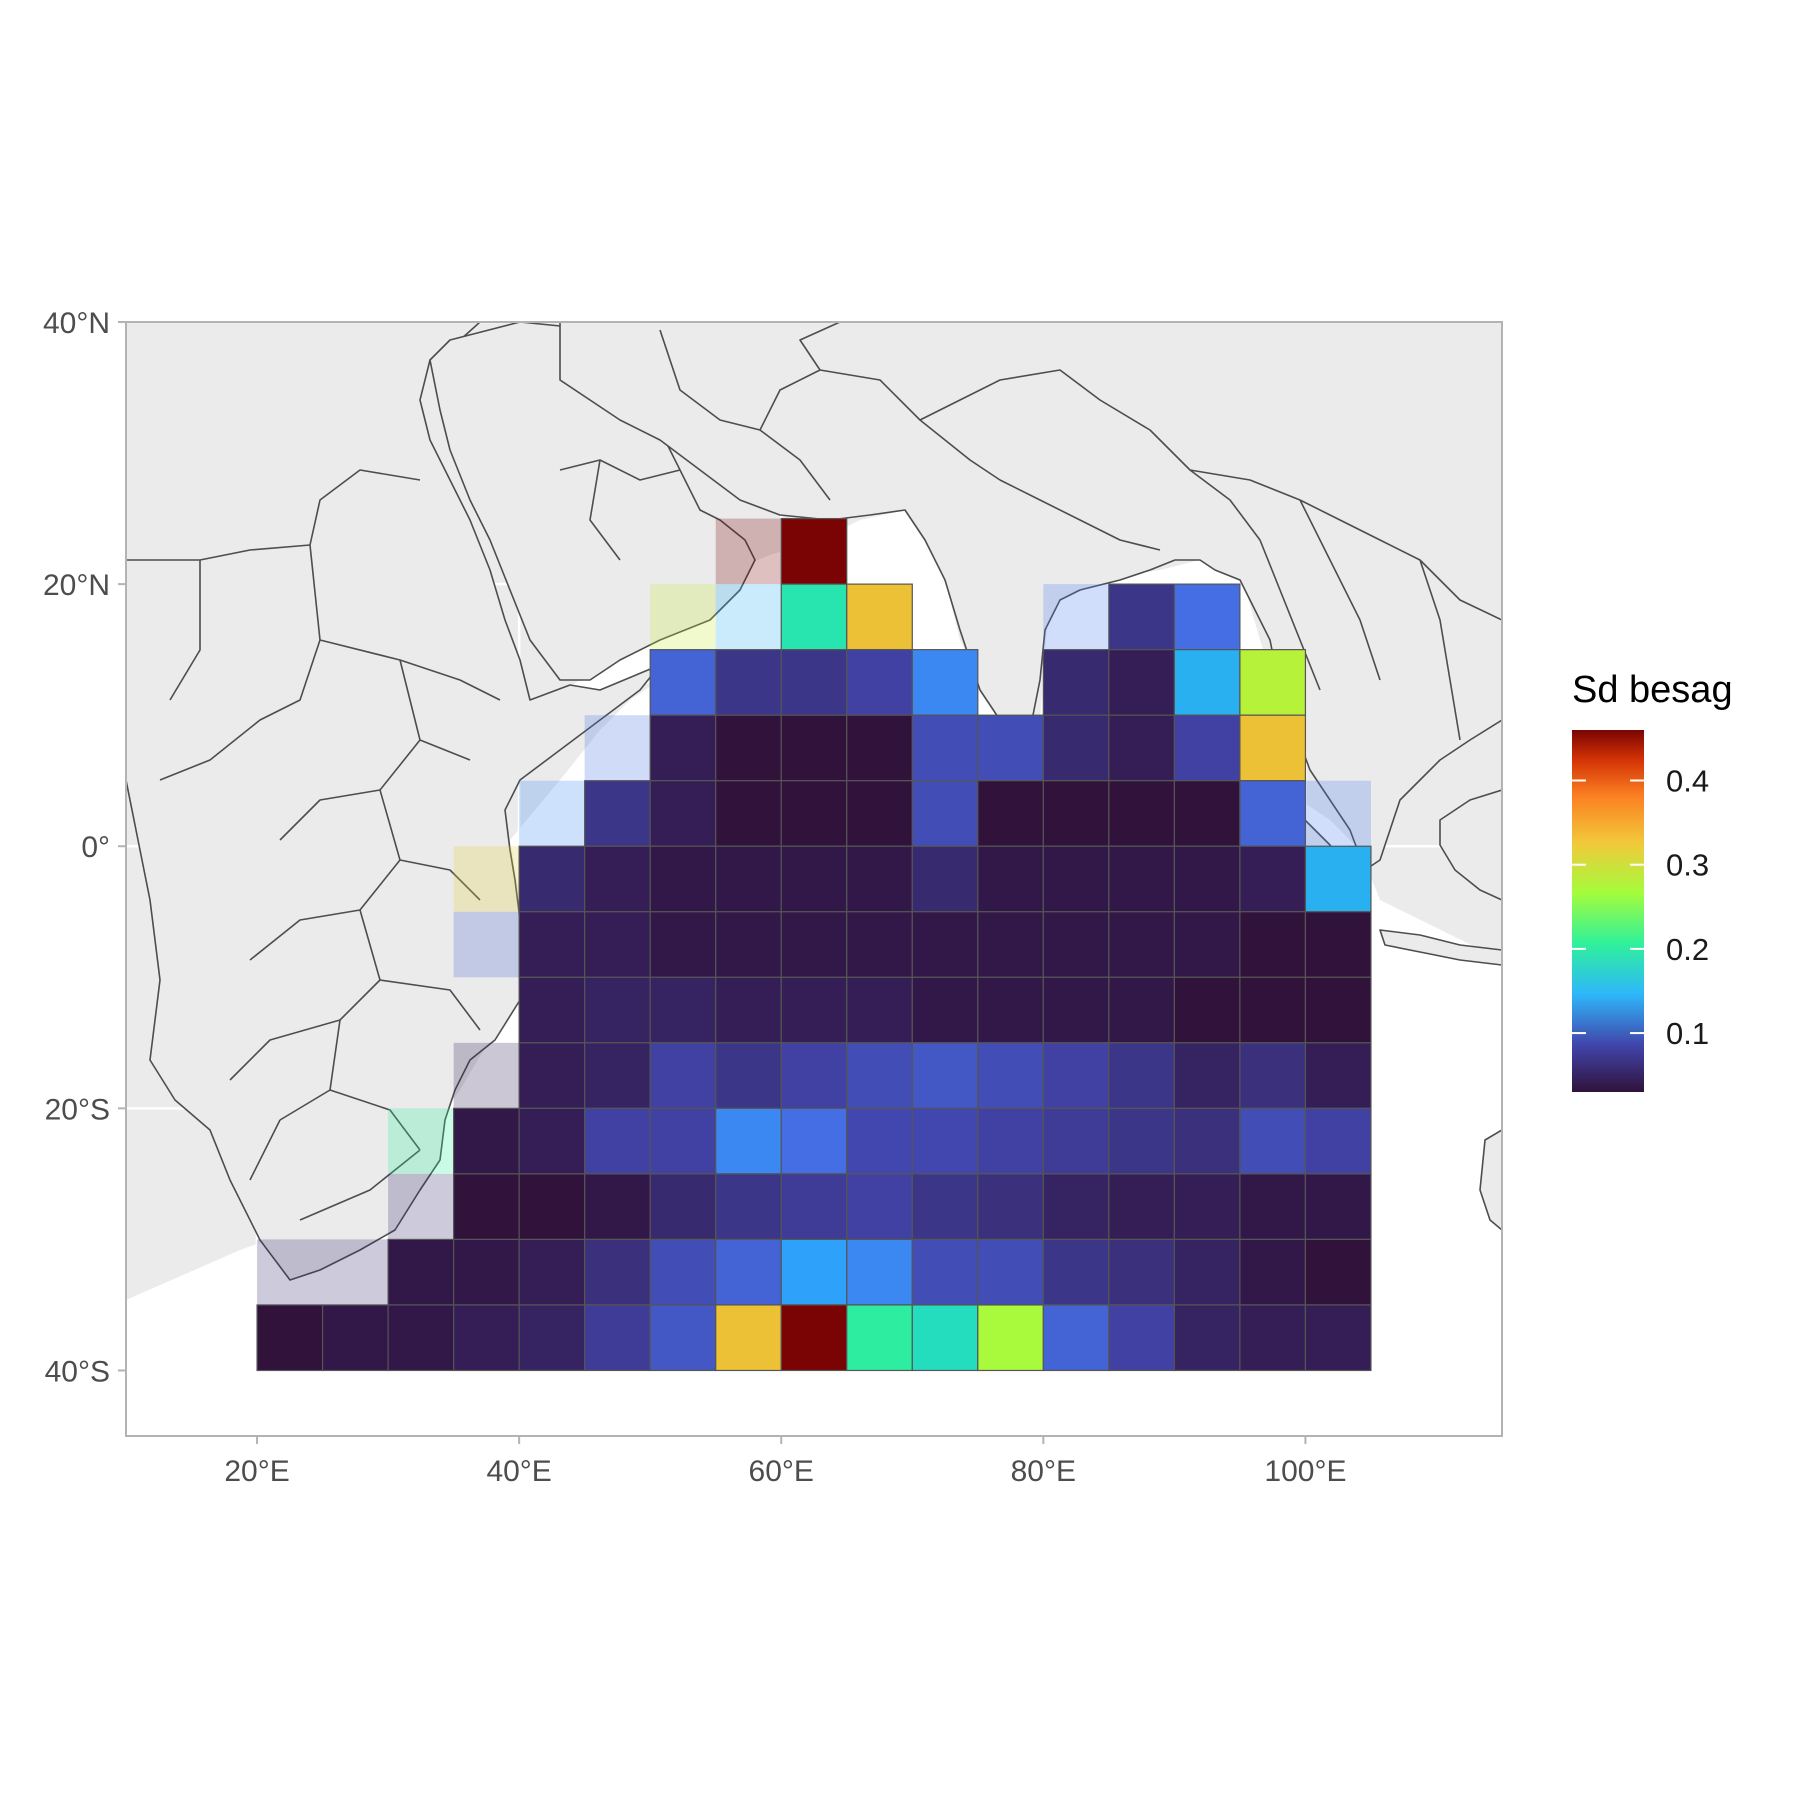 The width and height of the screenshot is (1800, 1800). What do you see at coordinates (1470, 845) in the screenshot?
I see `borneo` at bounding box center [1470, 845].